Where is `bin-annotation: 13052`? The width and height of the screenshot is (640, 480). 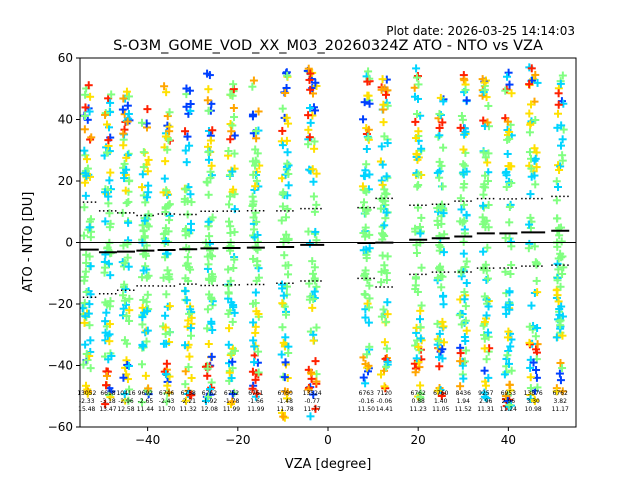 bin-annotation: 13052 is located at coordinates (86, 393).